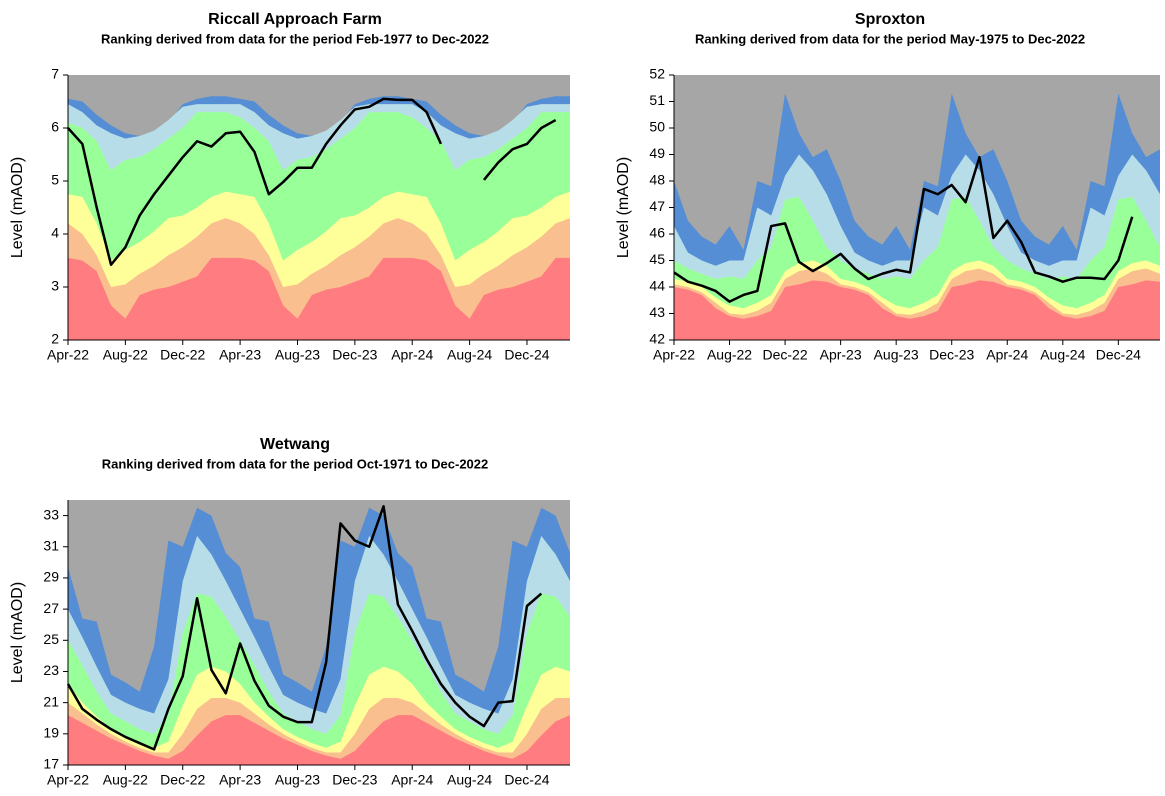  What do you see at coordinates (51, 701) in the screenshot?
I see `y-tick-label: 21` at bounding box center [51, 701].